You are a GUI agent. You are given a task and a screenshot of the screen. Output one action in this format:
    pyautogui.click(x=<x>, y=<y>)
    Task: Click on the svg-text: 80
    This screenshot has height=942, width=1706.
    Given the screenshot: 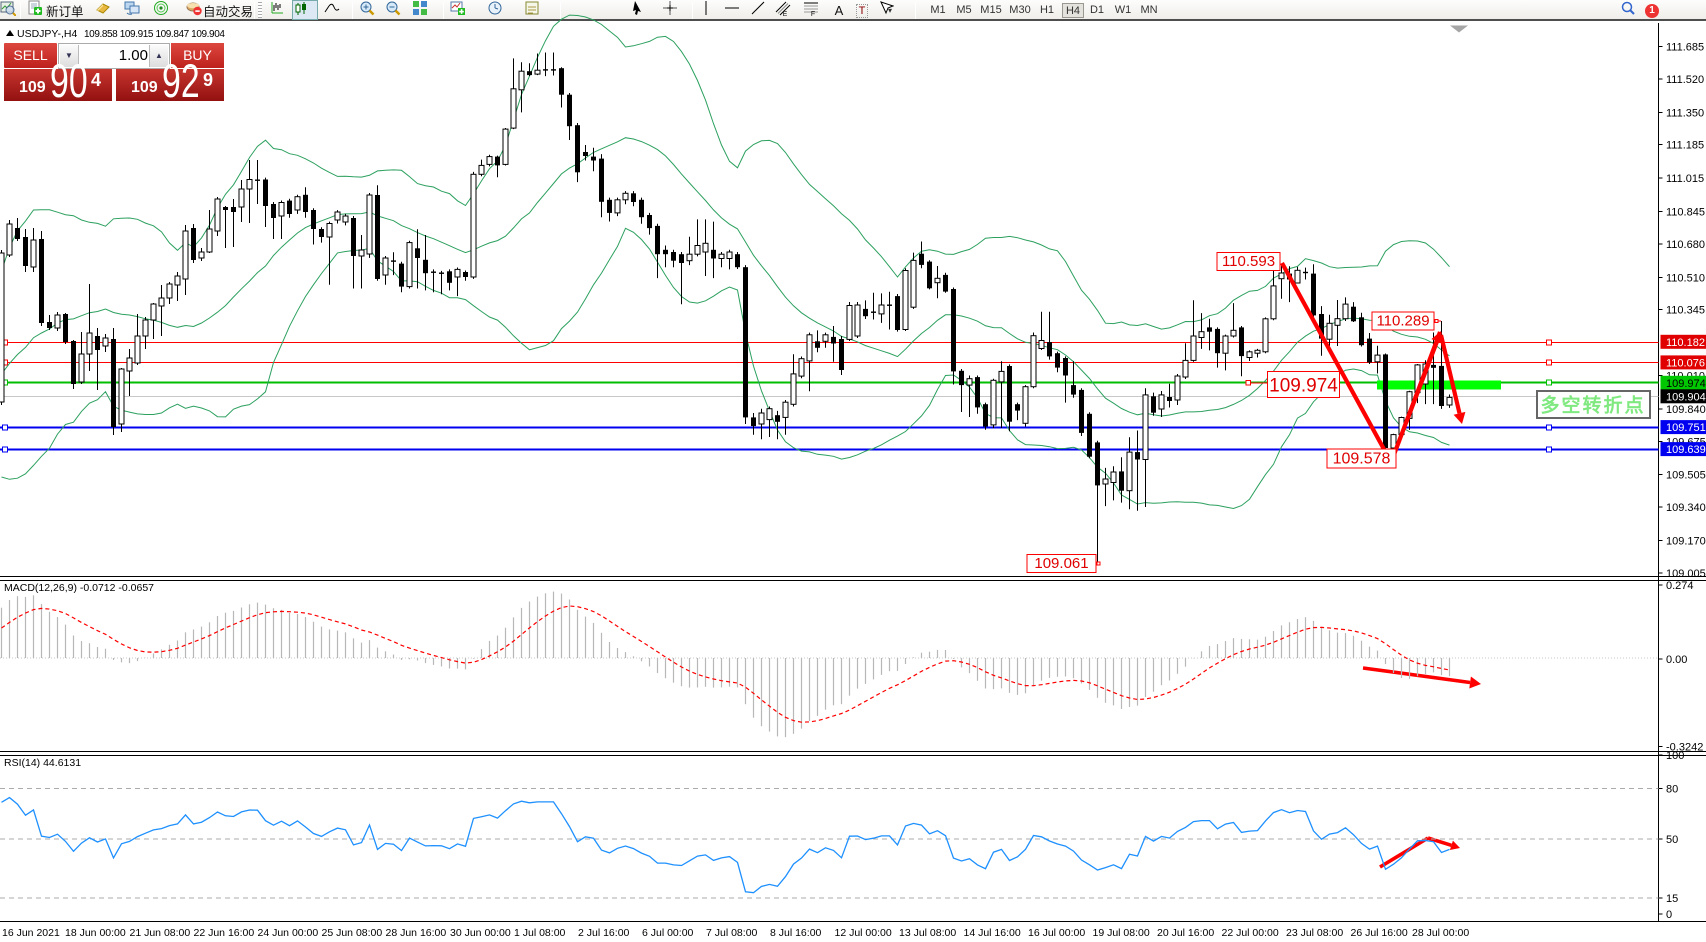 What is the action you would take?
    pyautogui.click(x=1672, y=790)
    